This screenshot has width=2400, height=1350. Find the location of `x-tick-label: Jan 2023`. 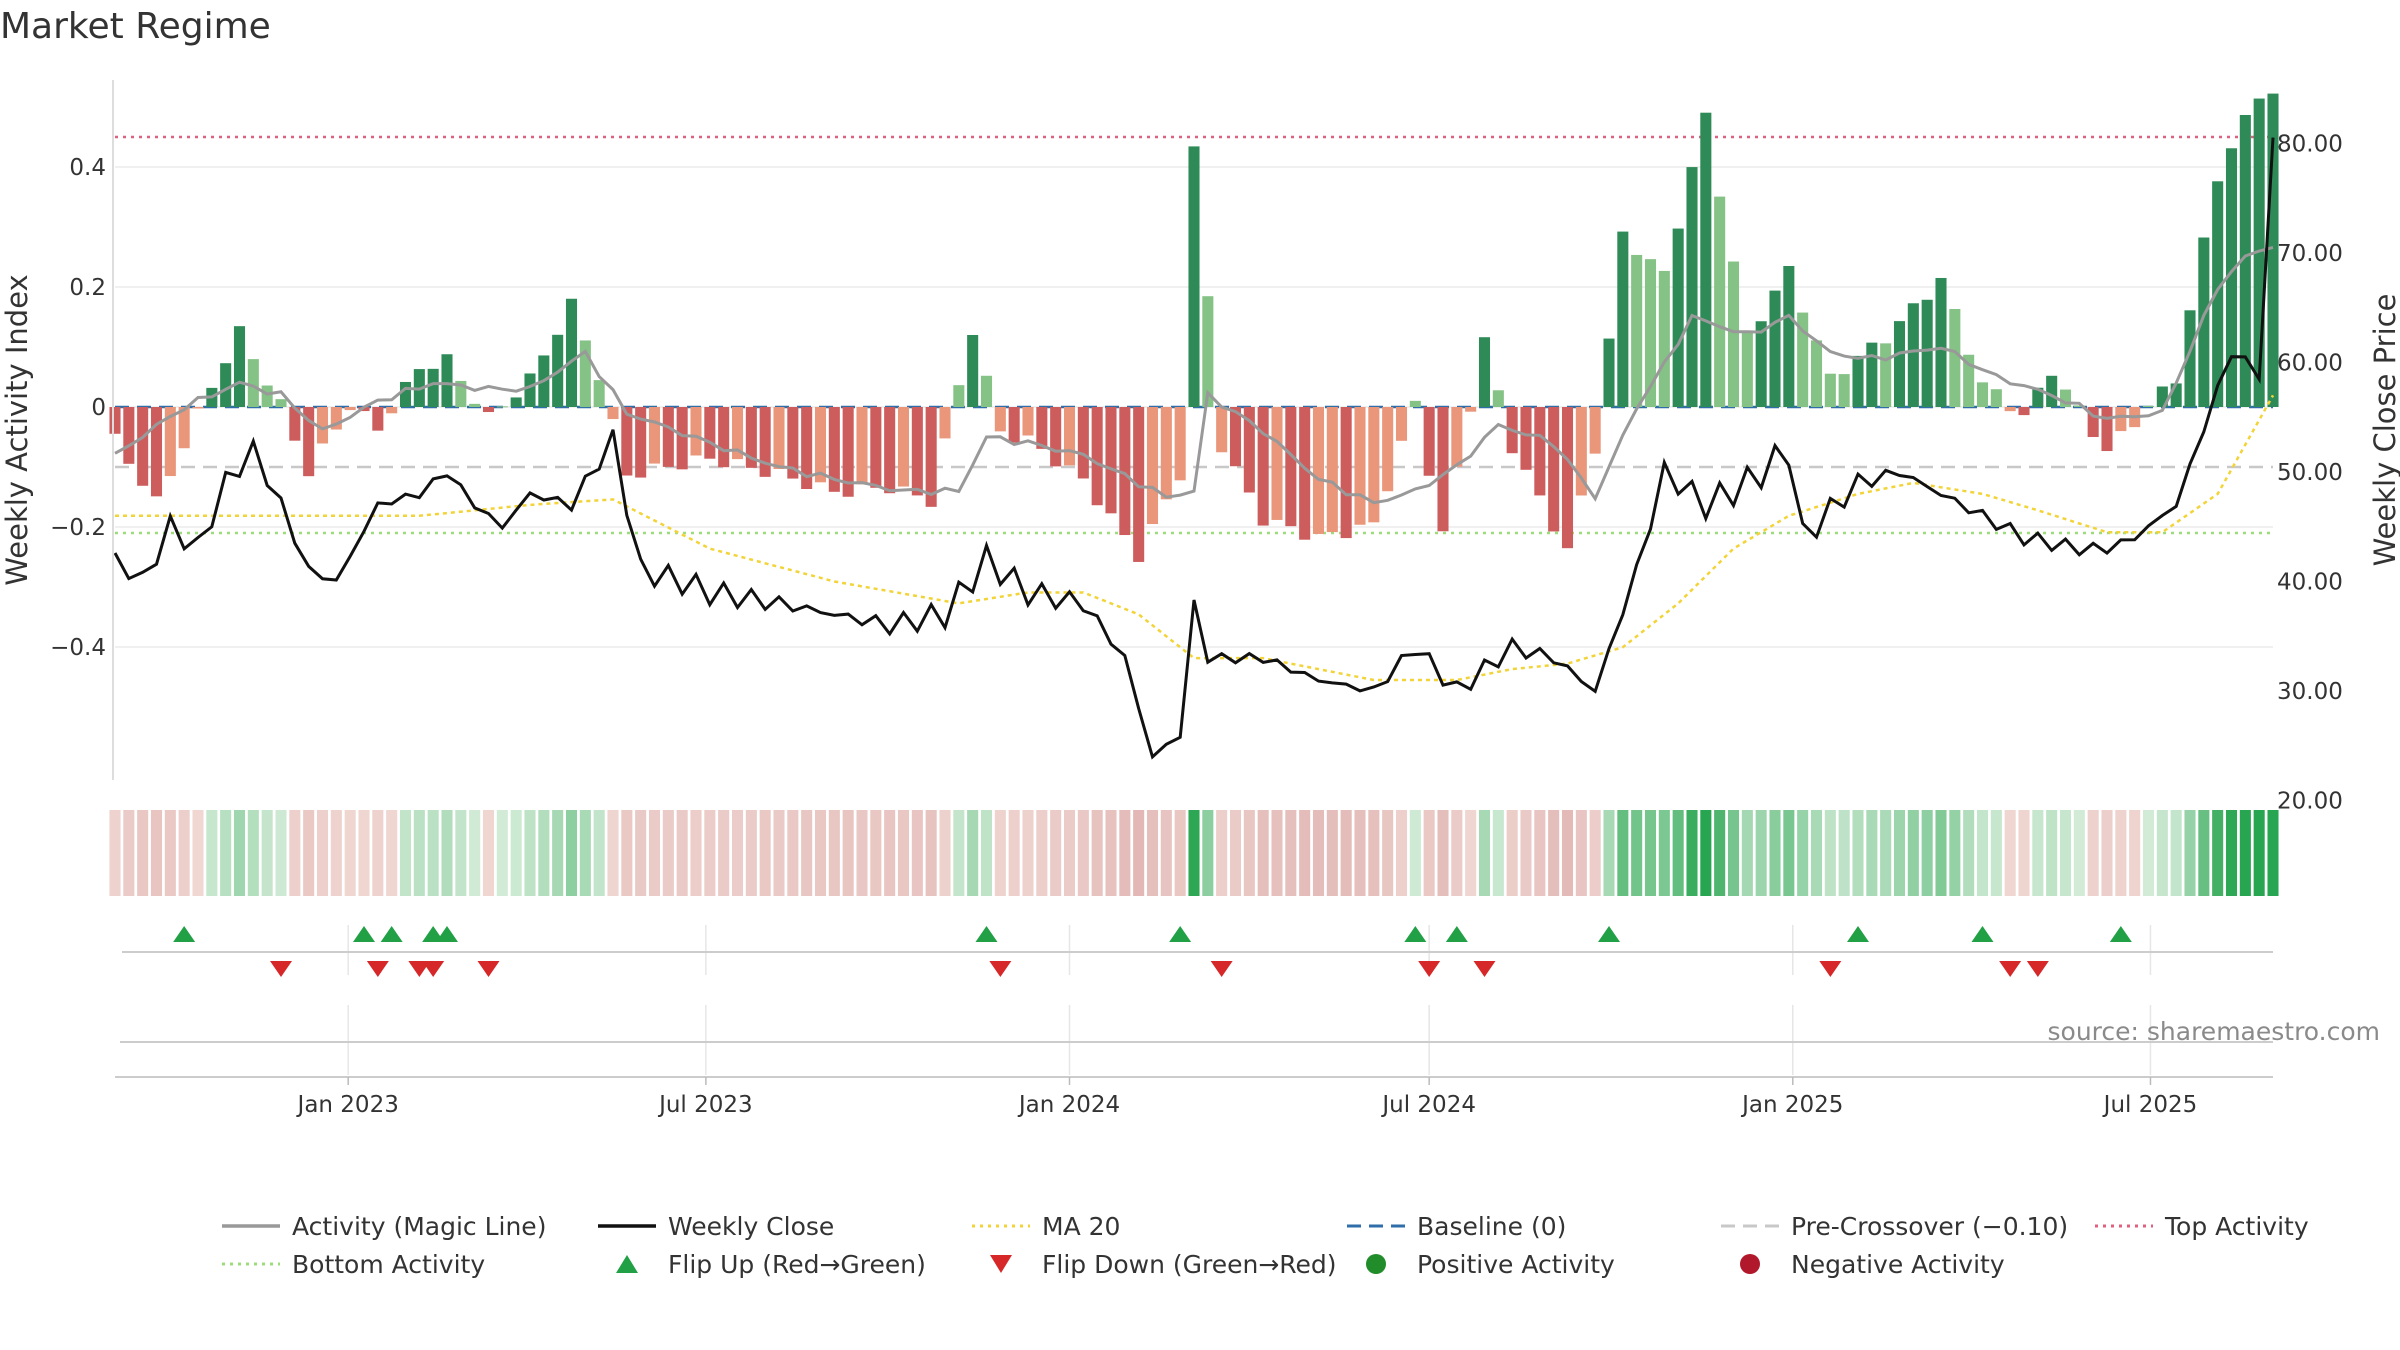

x-tick-label: Jan 2023 is located at coordinates (347, 1105).